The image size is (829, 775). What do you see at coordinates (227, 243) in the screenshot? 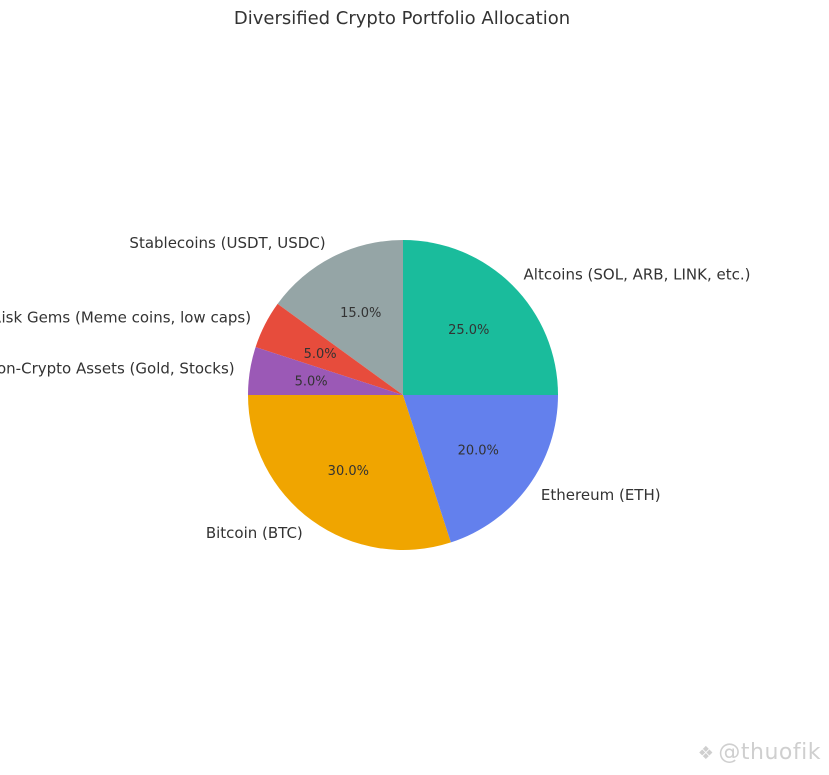
I see `category-label-stablecoins-usdt-usdc: Stablecoins (USDT, USDC)` at bounding box center [227, 243].